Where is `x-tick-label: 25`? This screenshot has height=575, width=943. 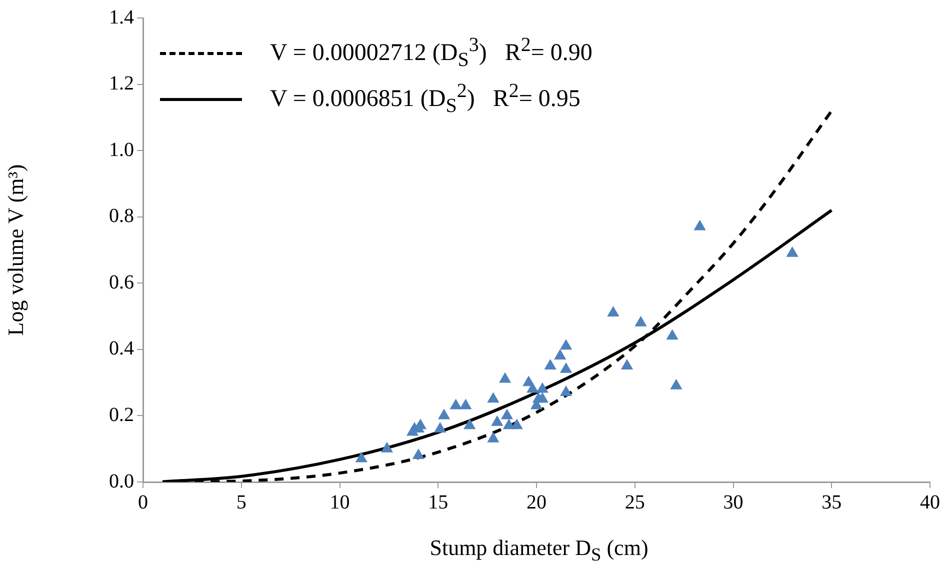 x-tick-label: 25 is located at coordinates (634, 502).